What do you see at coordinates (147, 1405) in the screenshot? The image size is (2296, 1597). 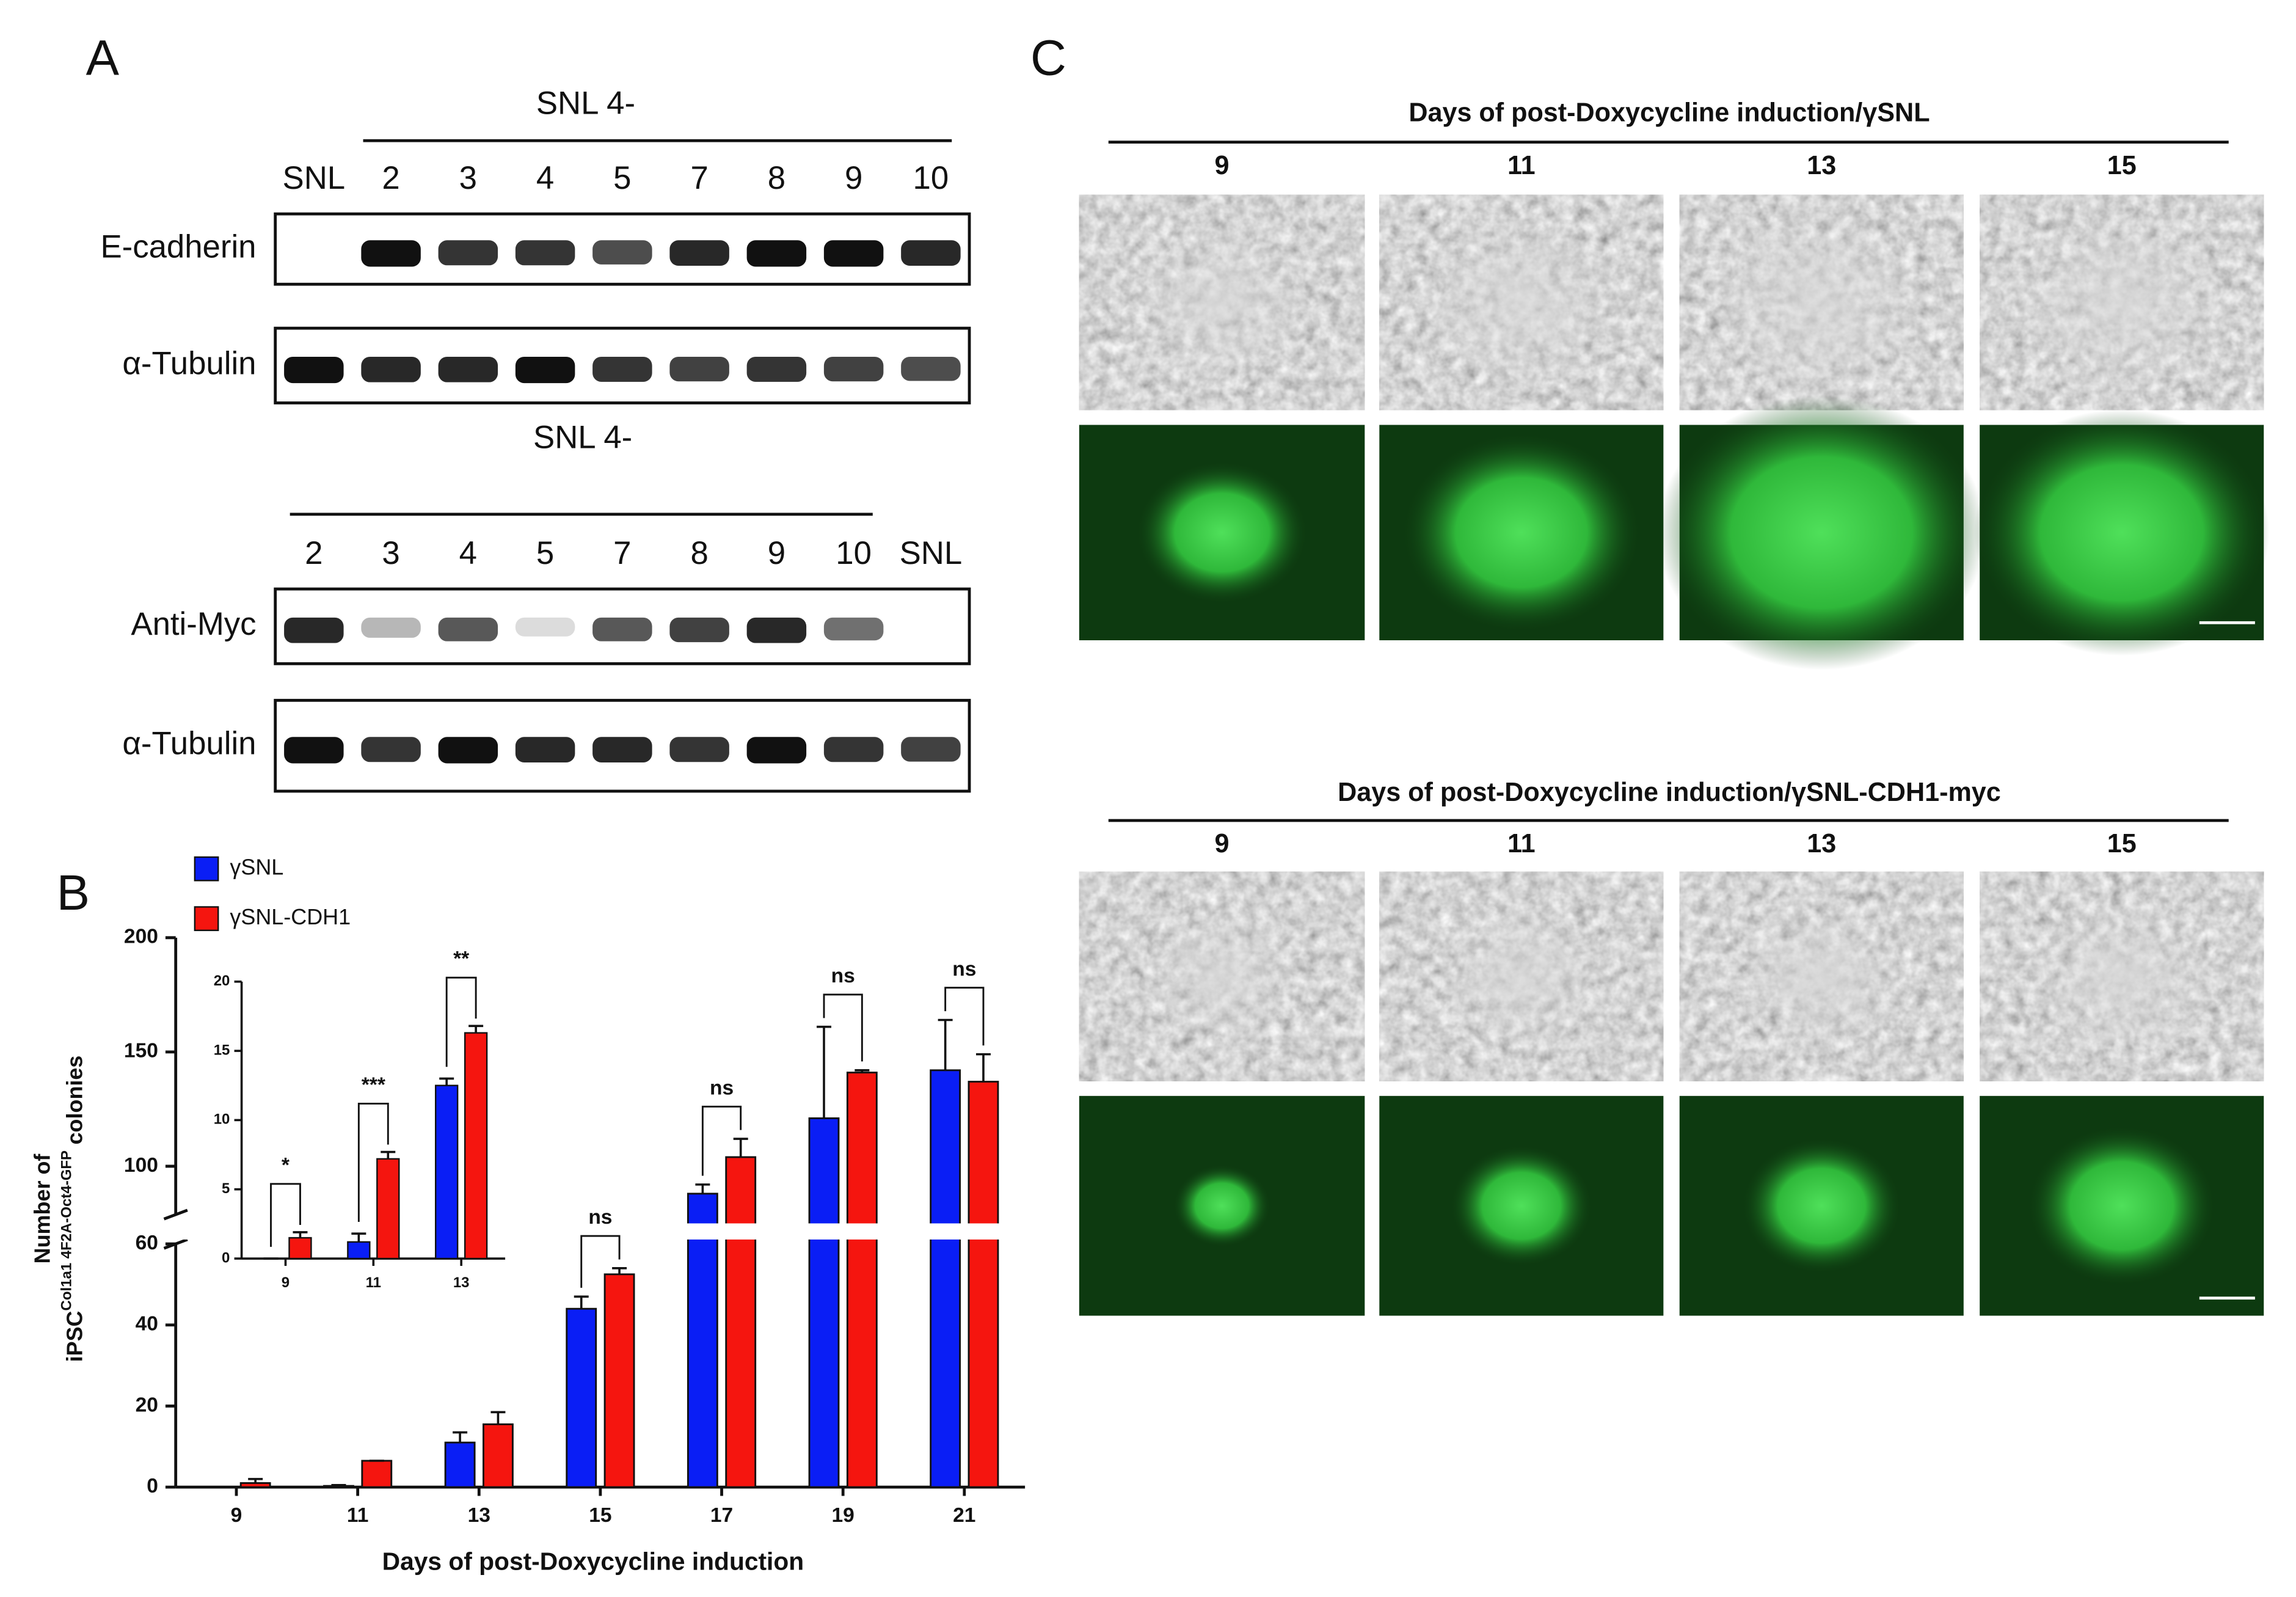 I see `y-tick-label: 20` at bounding box center [147, 1405].